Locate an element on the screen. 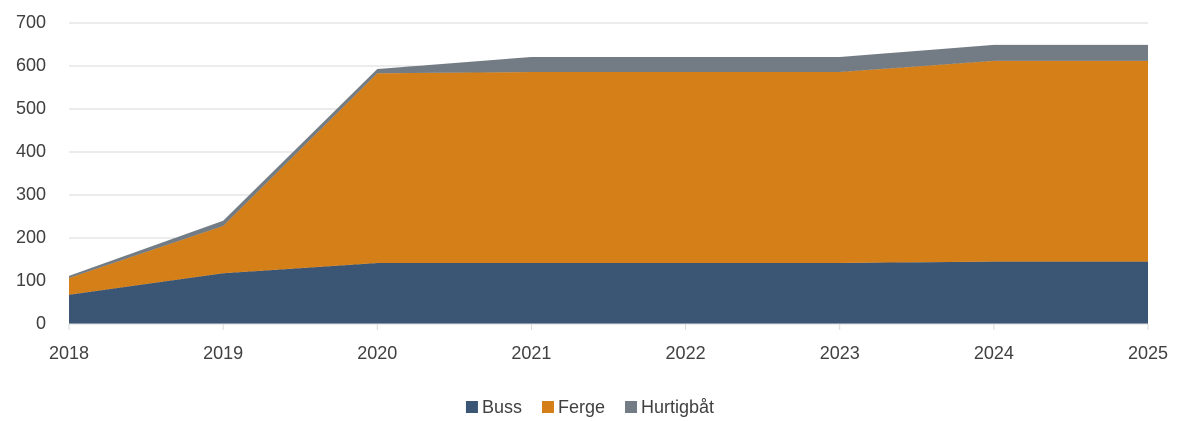 Image resolution: width=1180 pixels, height=421 pixels. x-tick-label: 2023 is located at coordinates (840, 353).